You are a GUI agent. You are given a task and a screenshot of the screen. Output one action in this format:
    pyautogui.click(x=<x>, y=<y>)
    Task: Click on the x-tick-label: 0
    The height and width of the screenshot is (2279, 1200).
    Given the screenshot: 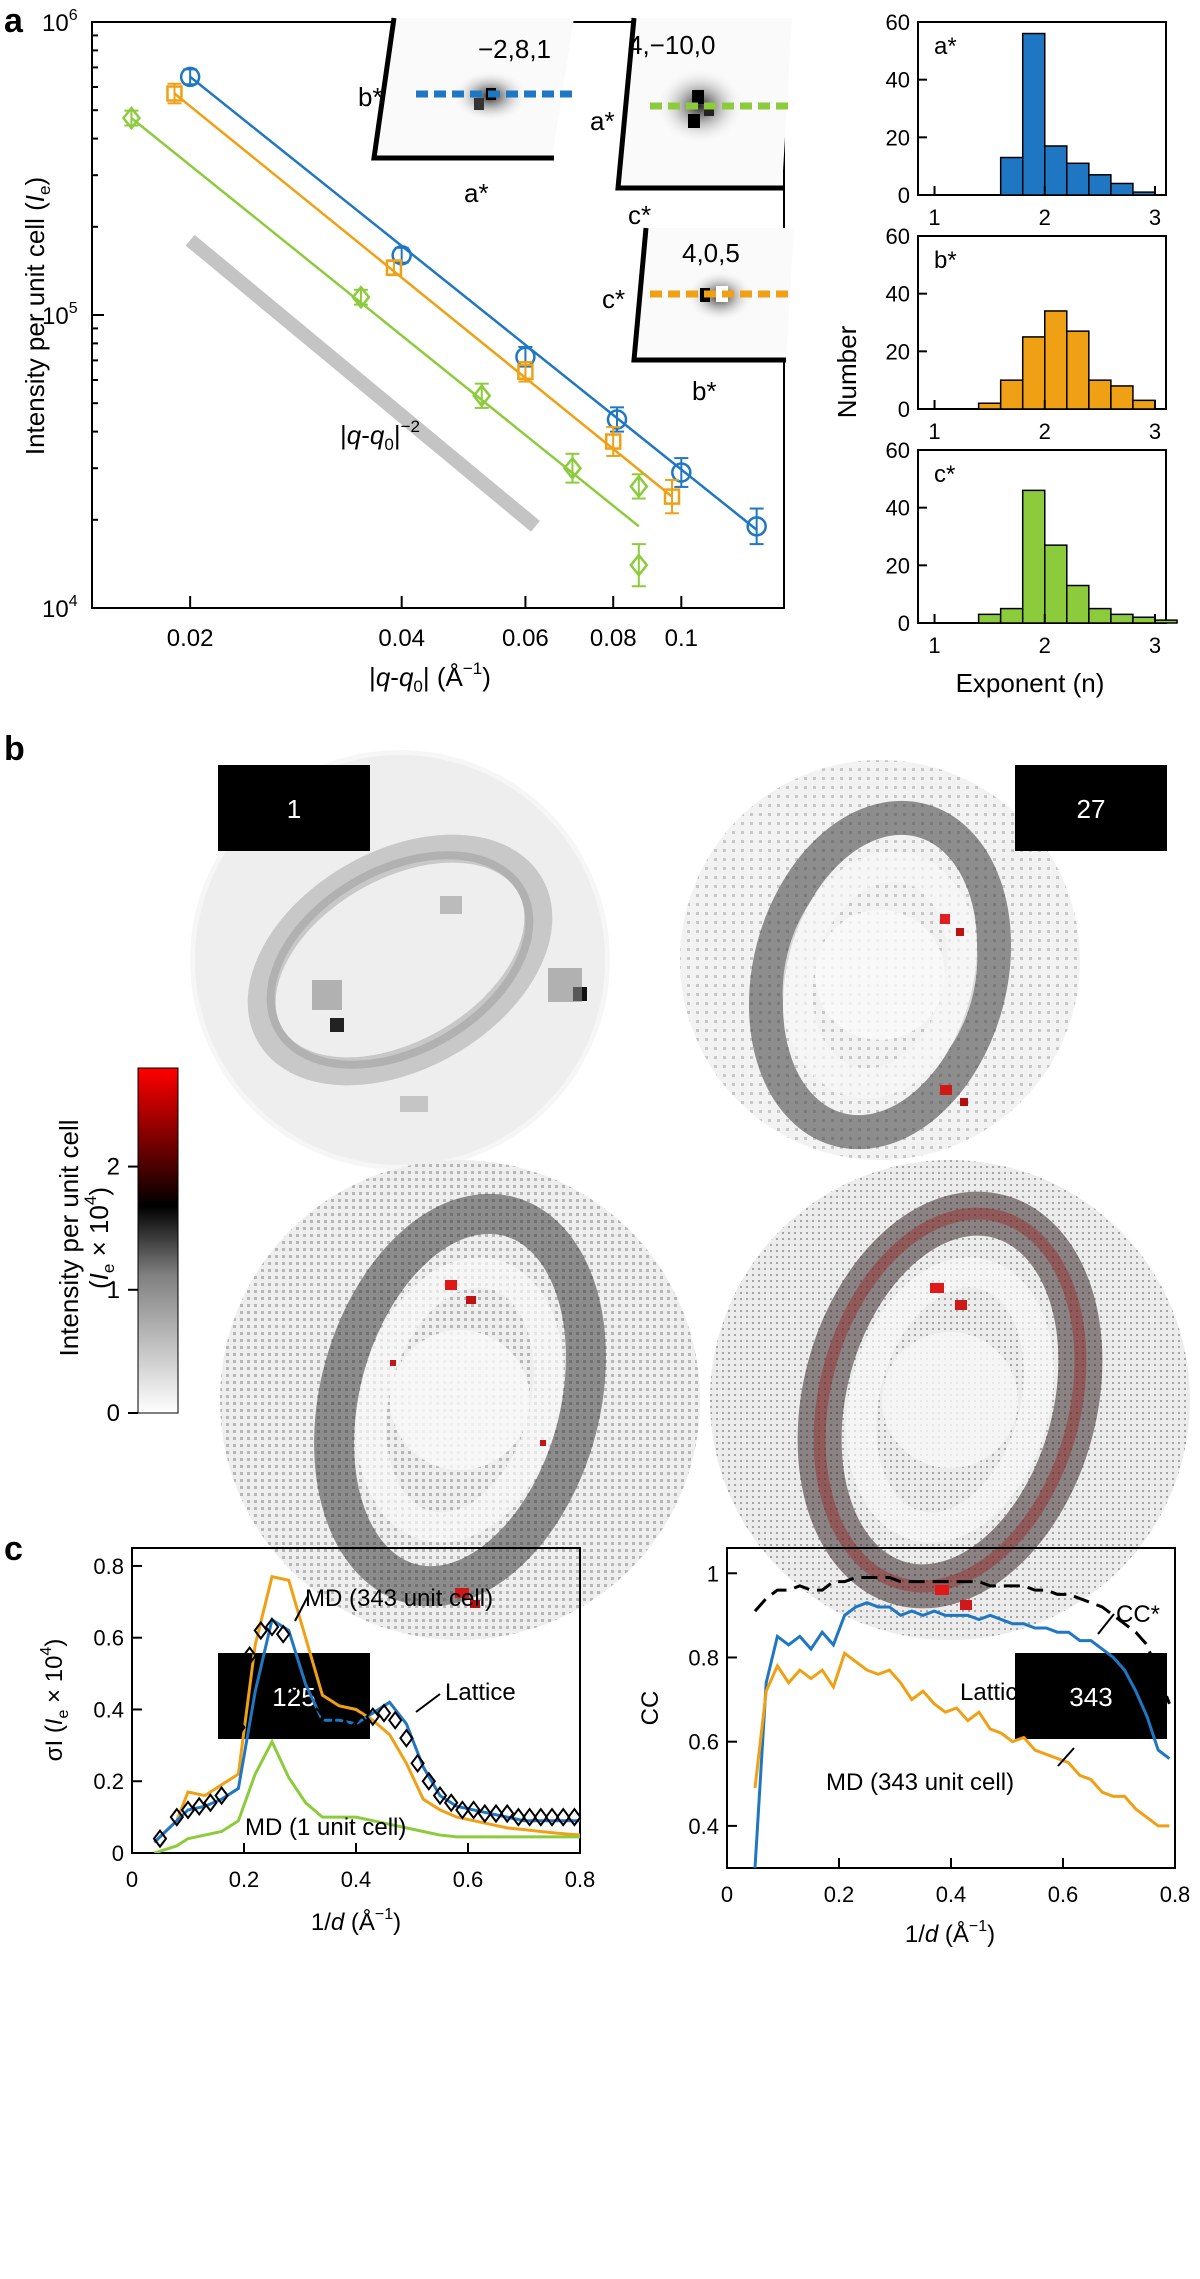 What is the action you would take?
    pyautogui.click(x=727, y=1894)
    